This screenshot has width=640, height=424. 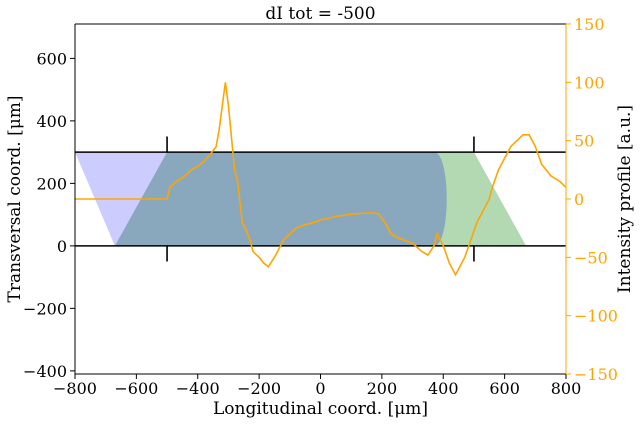 What do you see at coordinates (591, 257) in the screenshot?
I see `y2-tick-label: −50` at bounding box center [591, 257].